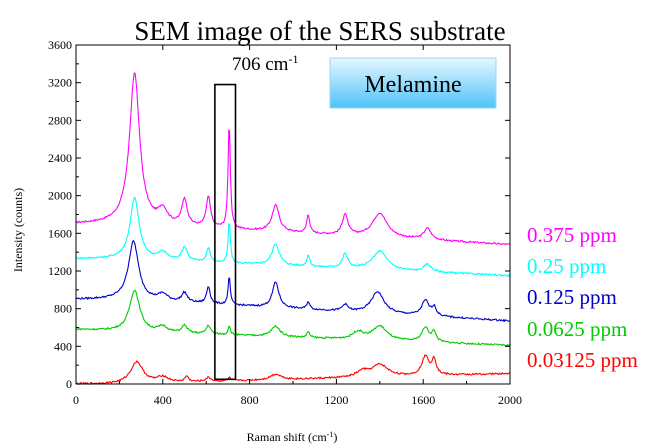 Image resolution: width=671 pixels, height=445 pixels. Describe the element at coordinates (69, 384) in the screenshot. I see `y-tick-label: 0` at that location.